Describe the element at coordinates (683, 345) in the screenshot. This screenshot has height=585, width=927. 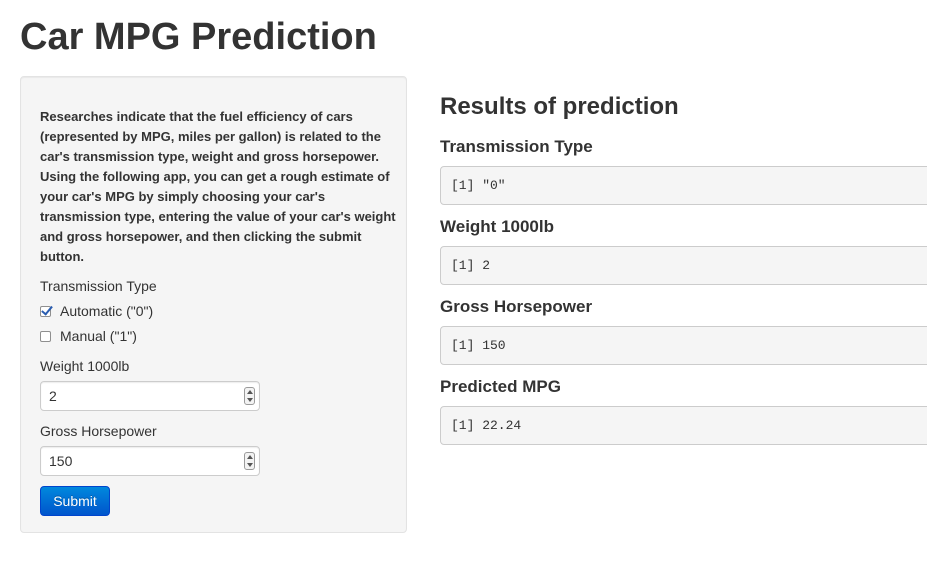
I see `result-horsepower-output: [1] 150` at that location.